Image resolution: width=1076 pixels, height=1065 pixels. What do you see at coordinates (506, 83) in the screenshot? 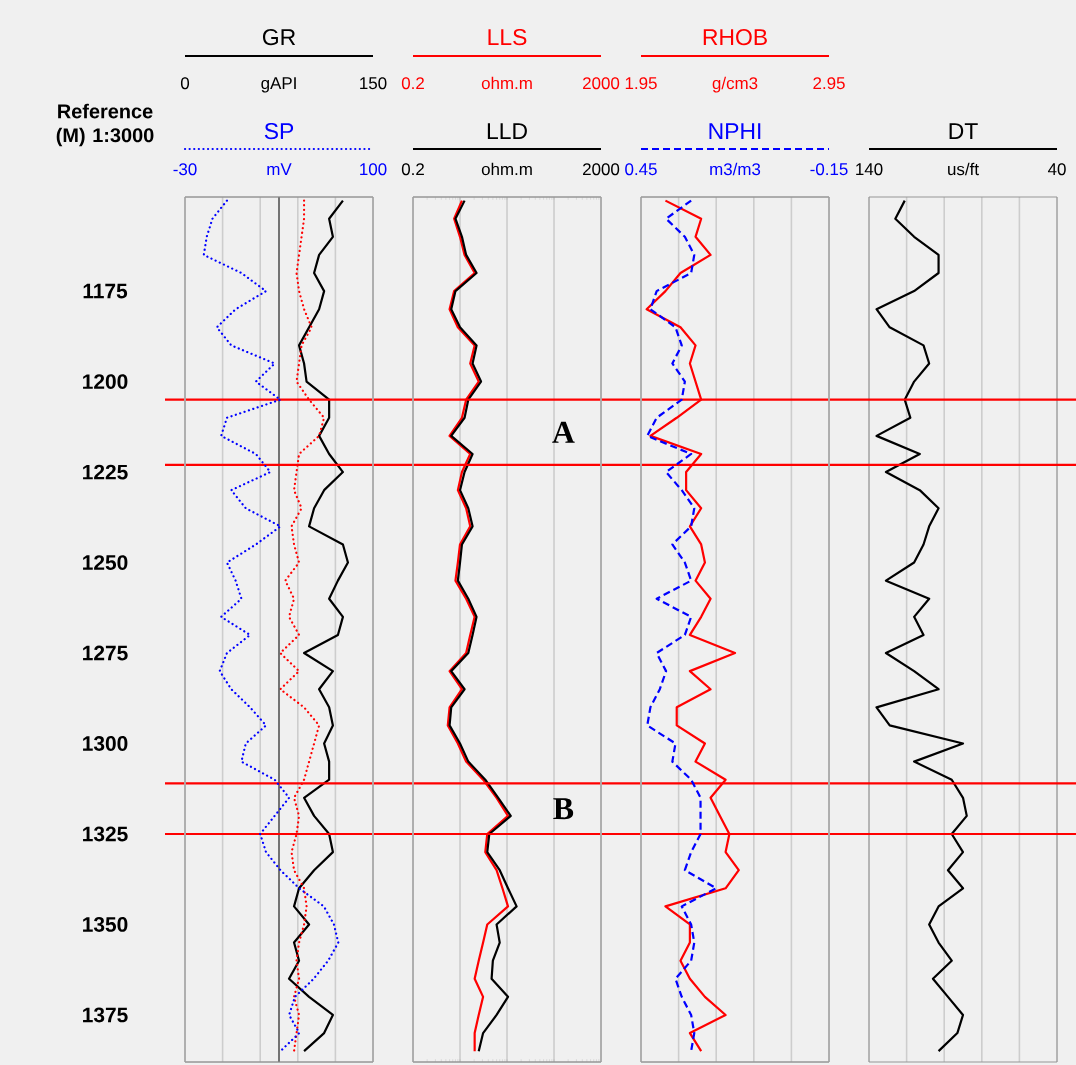
I see `x-axis-title: ohm.m` at bounding box center [506, 83].